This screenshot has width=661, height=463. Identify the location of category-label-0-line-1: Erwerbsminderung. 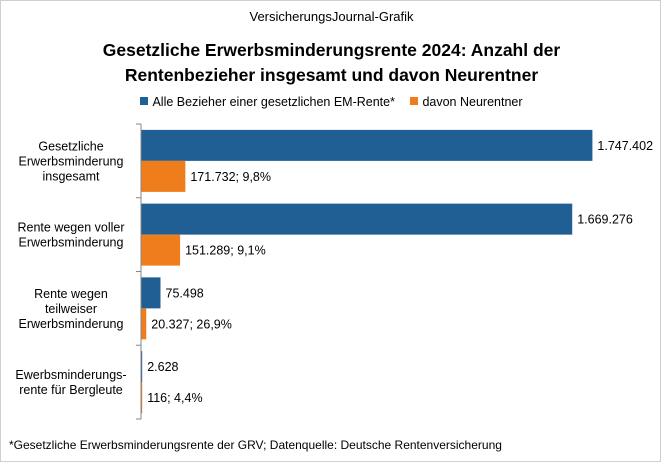
(71, 161).